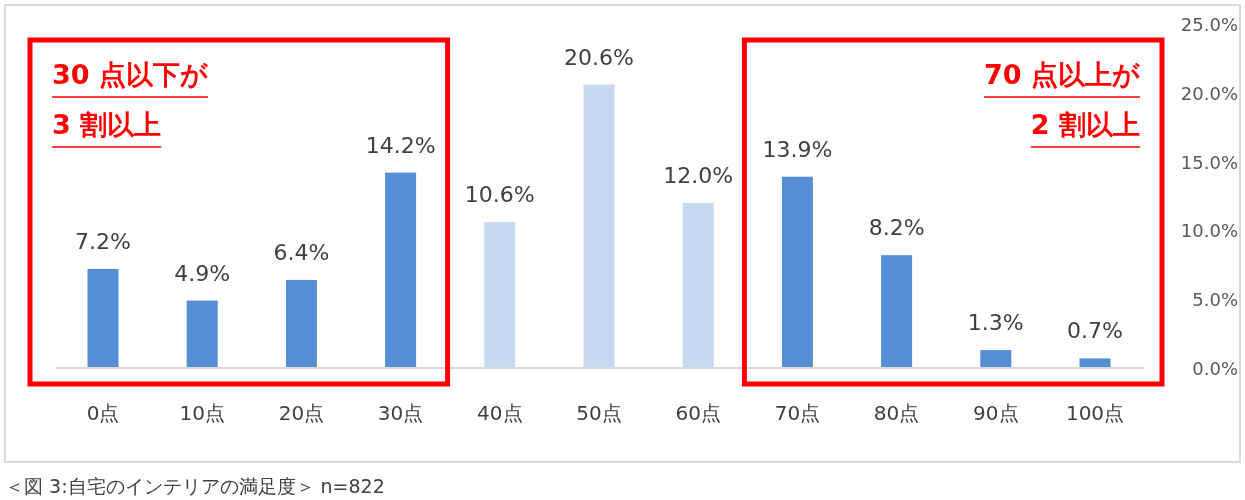 Image resolution: width=1245 pixels, height=500 pixels. Describe the element at coordinates (1095, 331) in the screenshot. I see `data-label: 0.7%` at that location.